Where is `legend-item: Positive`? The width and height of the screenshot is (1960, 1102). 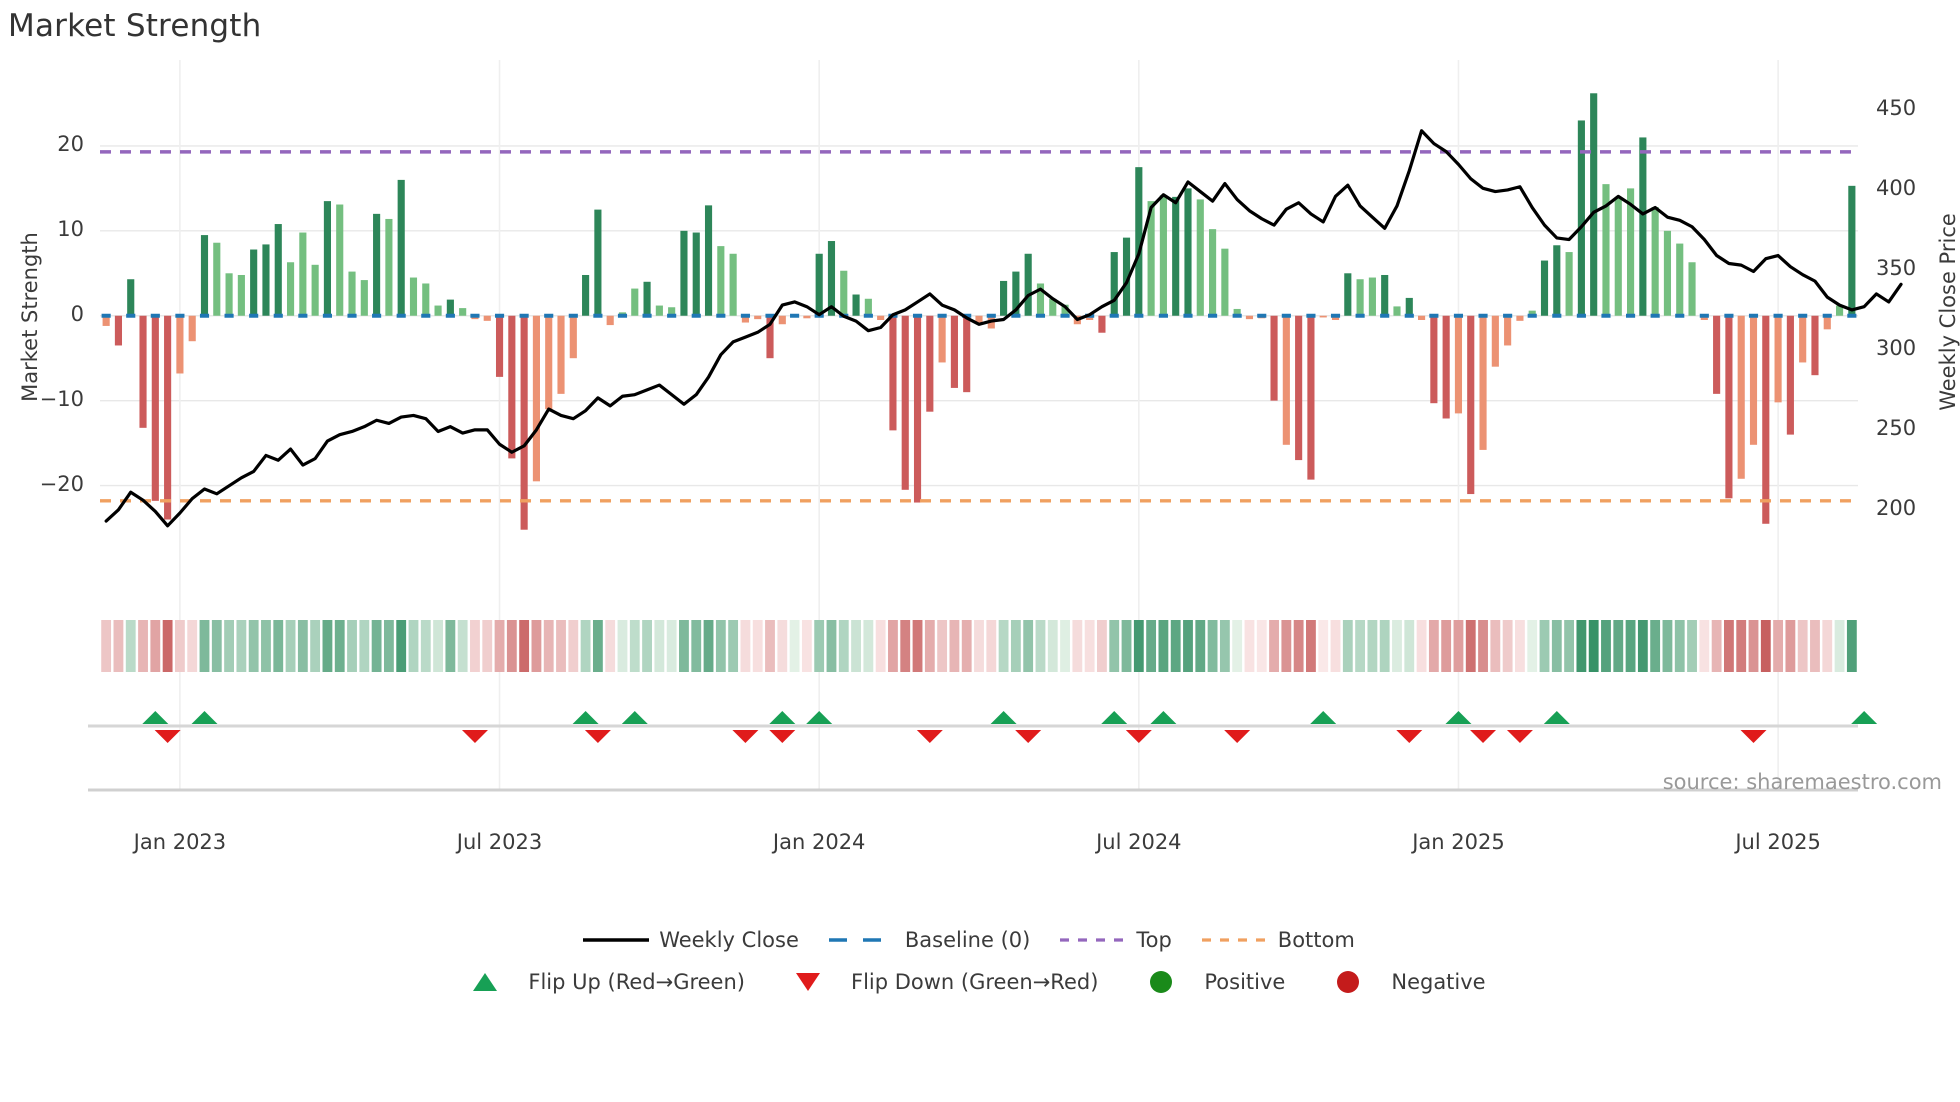
legend-item: Positive is located at coordinates (1217, 982).